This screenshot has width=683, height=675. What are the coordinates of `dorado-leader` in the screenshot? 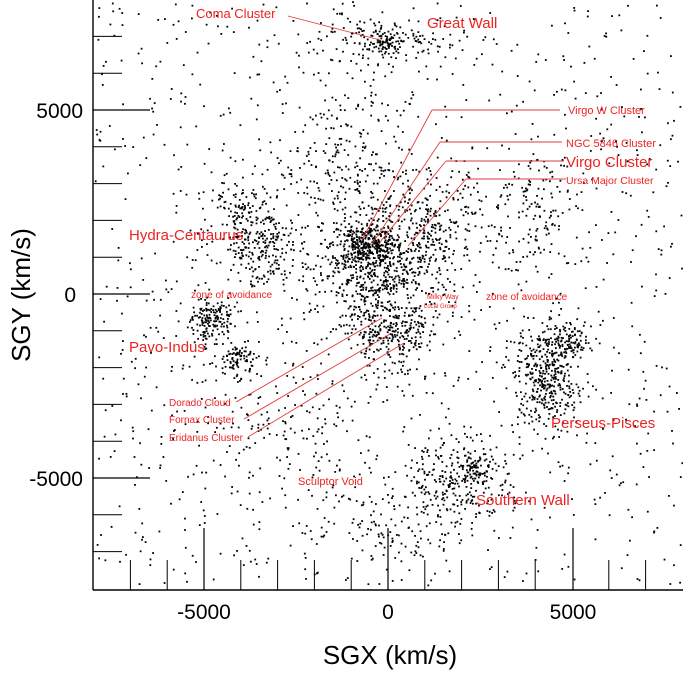 It's located at (309, 360).